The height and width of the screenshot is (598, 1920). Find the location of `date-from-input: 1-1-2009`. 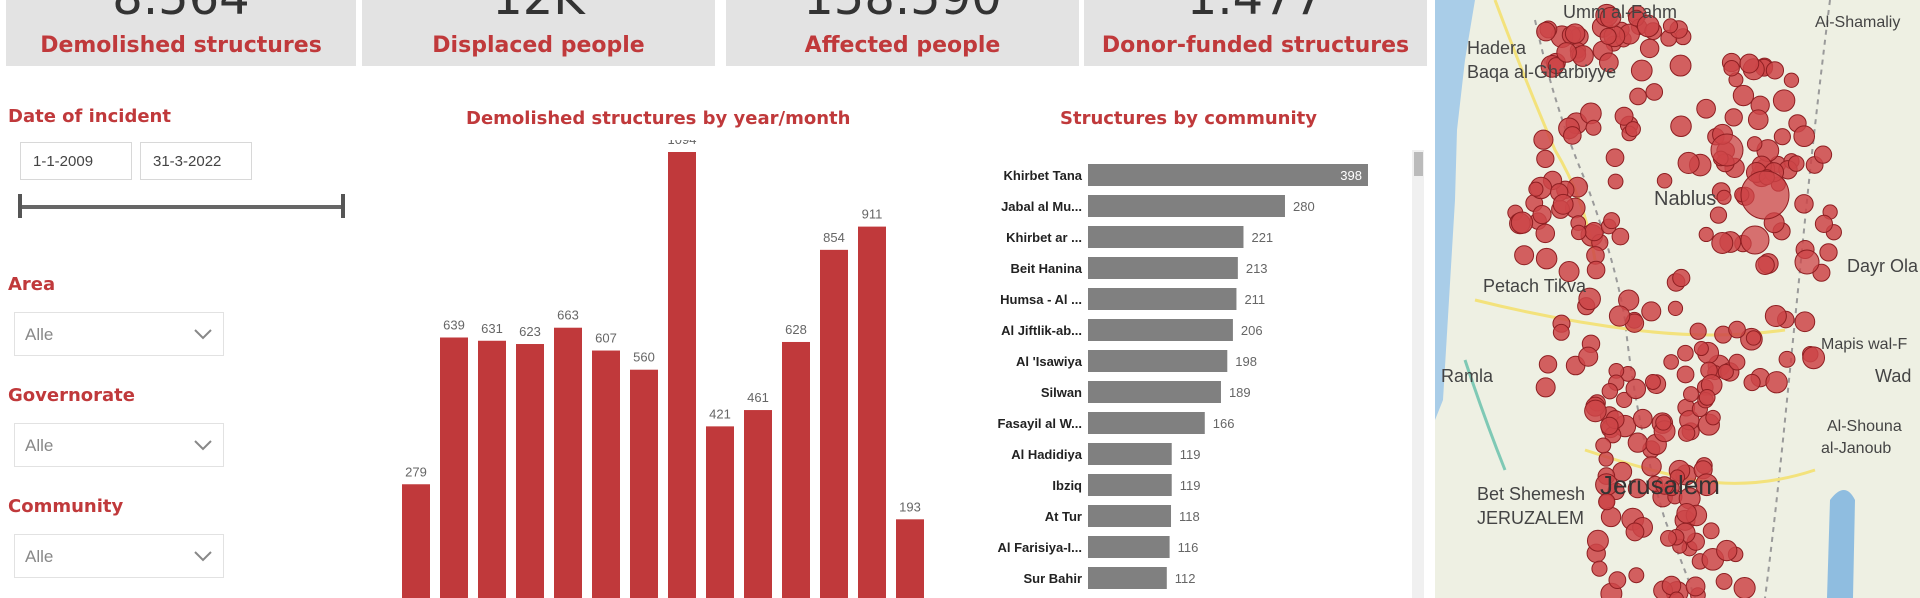

date-from-input: 1-1-2009 is located at coordinates (76, 161).